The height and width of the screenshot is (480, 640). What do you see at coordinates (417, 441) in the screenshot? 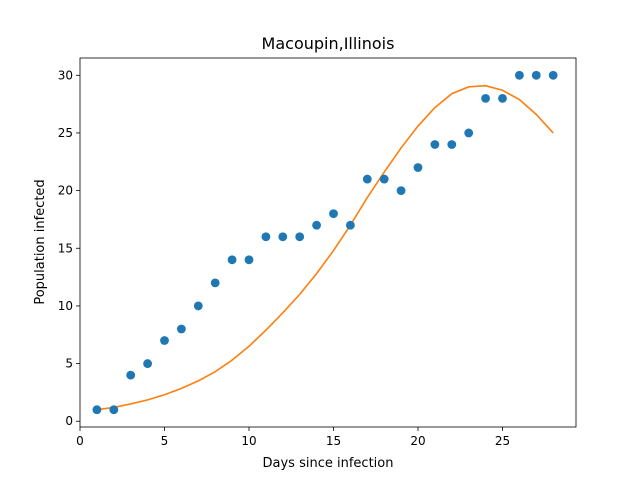
I see `x-tick-label: 20` at bounding box center [417, 441].